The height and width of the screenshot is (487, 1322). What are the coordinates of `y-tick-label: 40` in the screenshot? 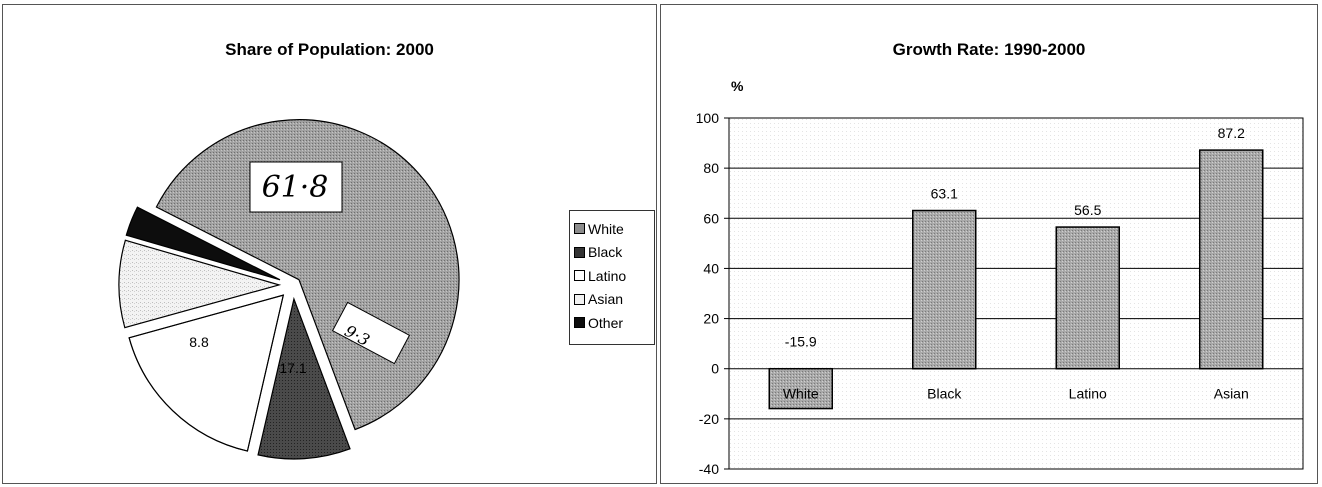 It's located at (711, 268).